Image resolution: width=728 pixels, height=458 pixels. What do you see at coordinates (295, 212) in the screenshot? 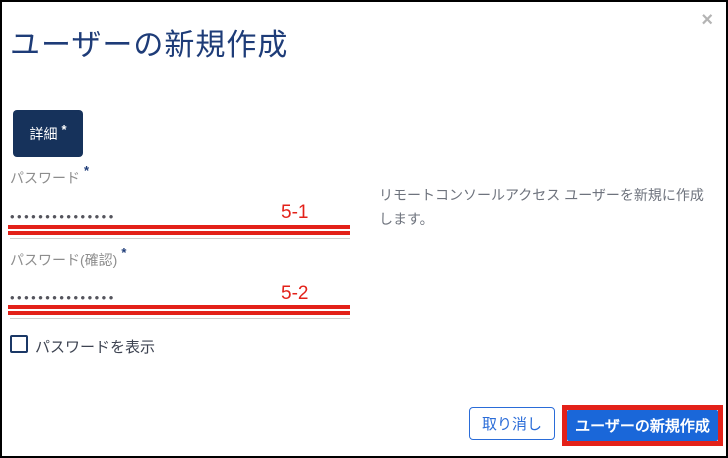
I see `annotation-label-5-1: 5-1` at bounding box center [295, 212].